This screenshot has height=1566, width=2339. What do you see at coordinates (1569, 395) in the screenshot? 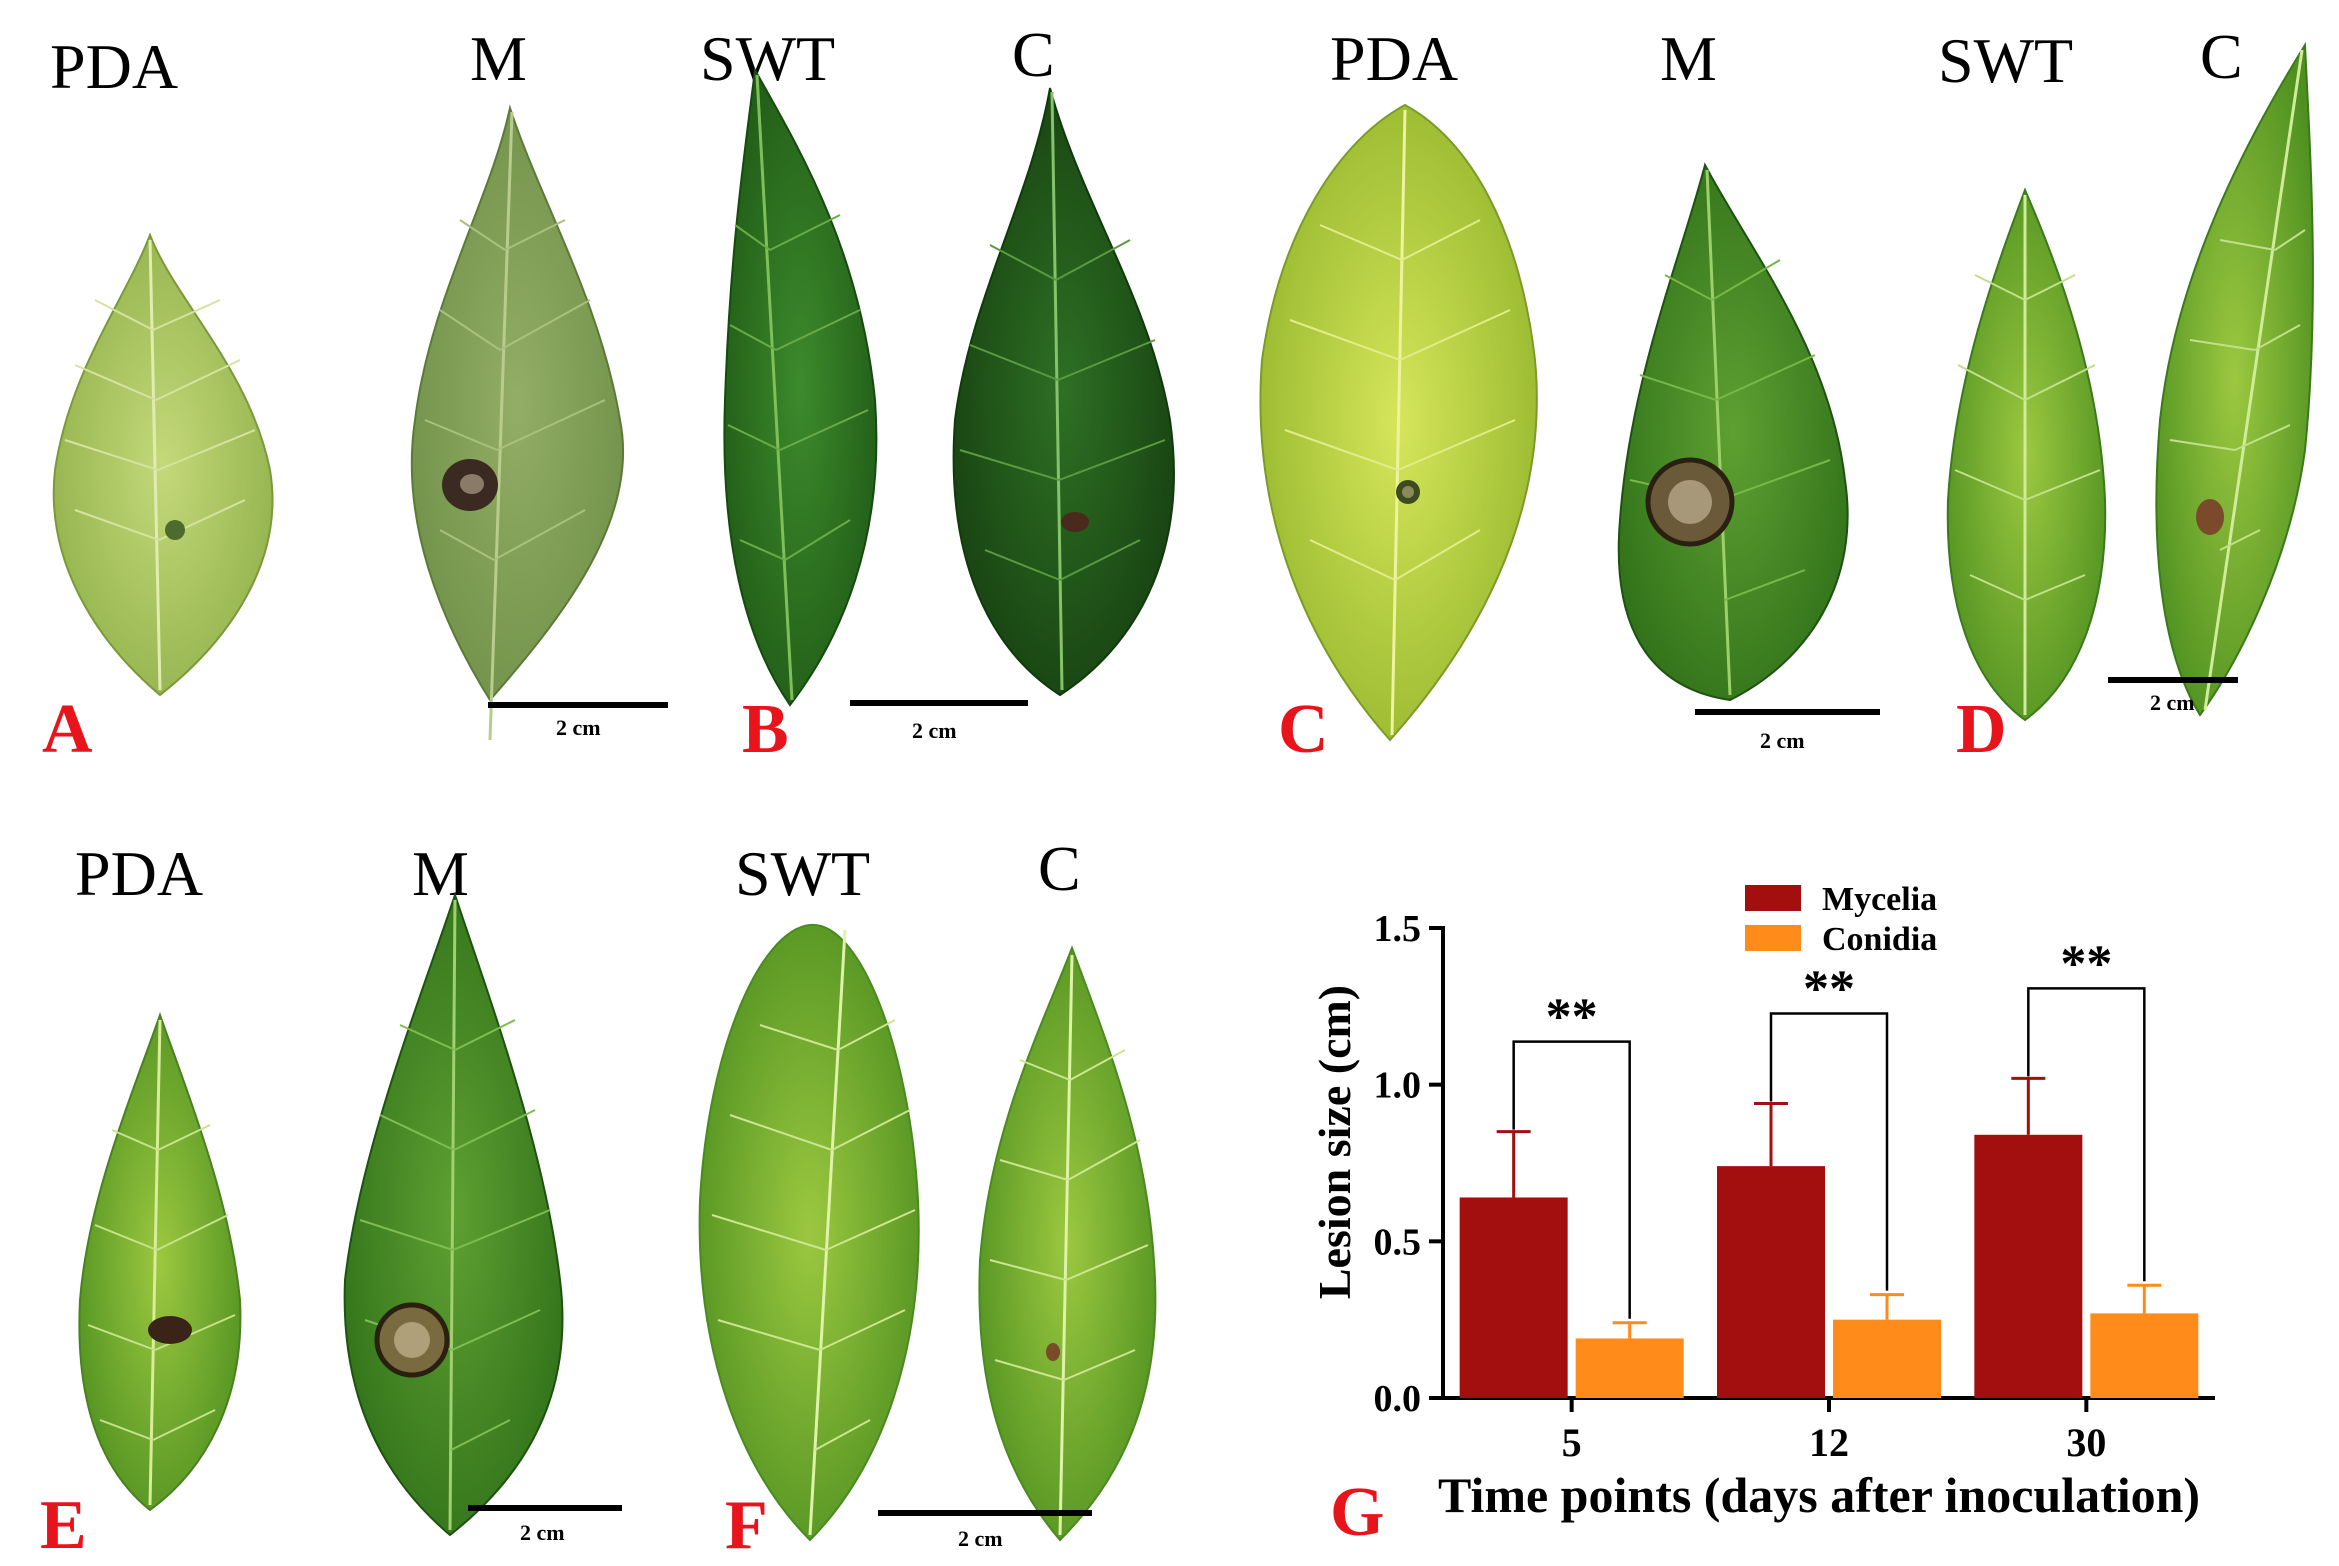
I see `panel-c: PDA M 2 cm C` at bounding box center [1569, 395].